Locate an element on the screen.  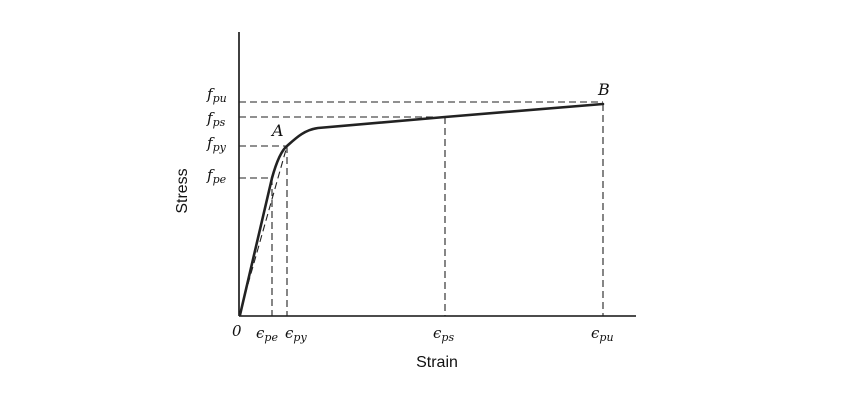
label-epy: ϵpy is located at coordinates (296, 334).